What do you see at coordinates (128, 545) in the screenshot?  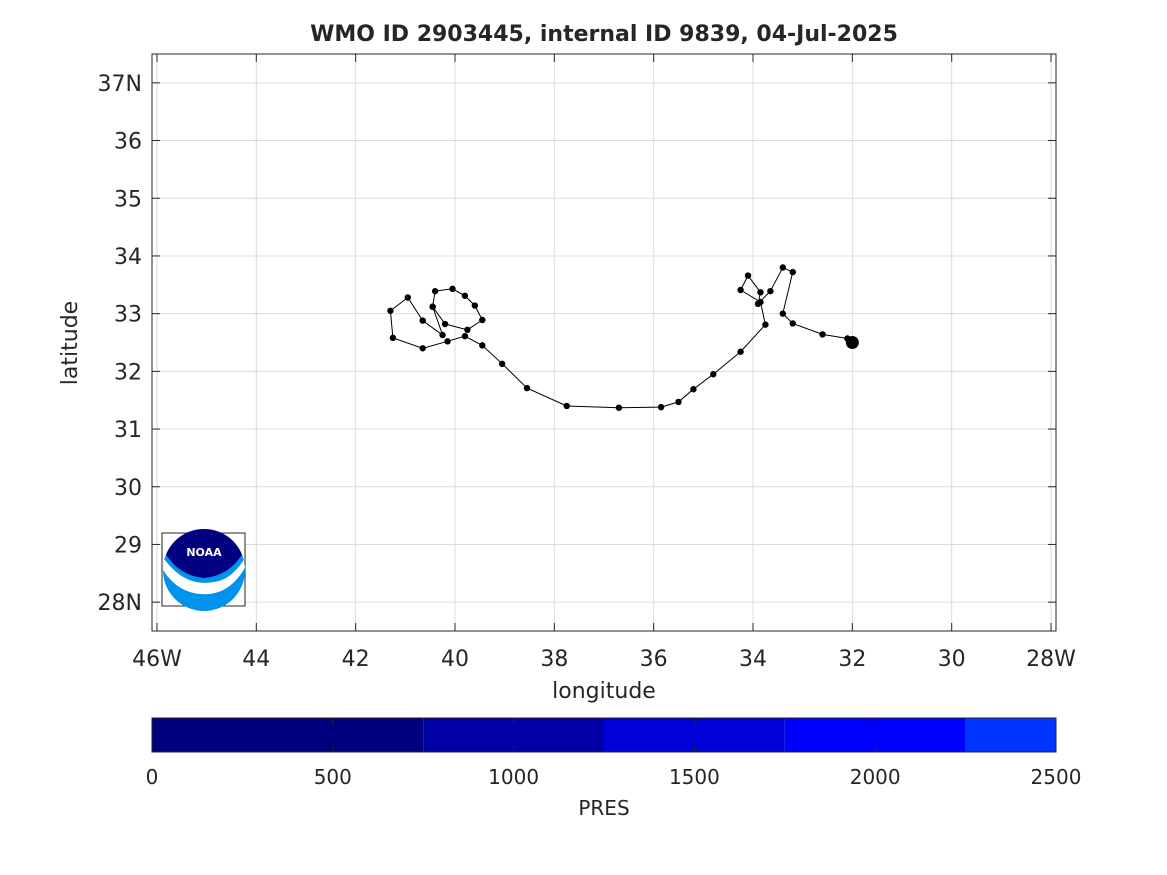 I see `y-tick-label: 29` at bounding box center [128, 545].